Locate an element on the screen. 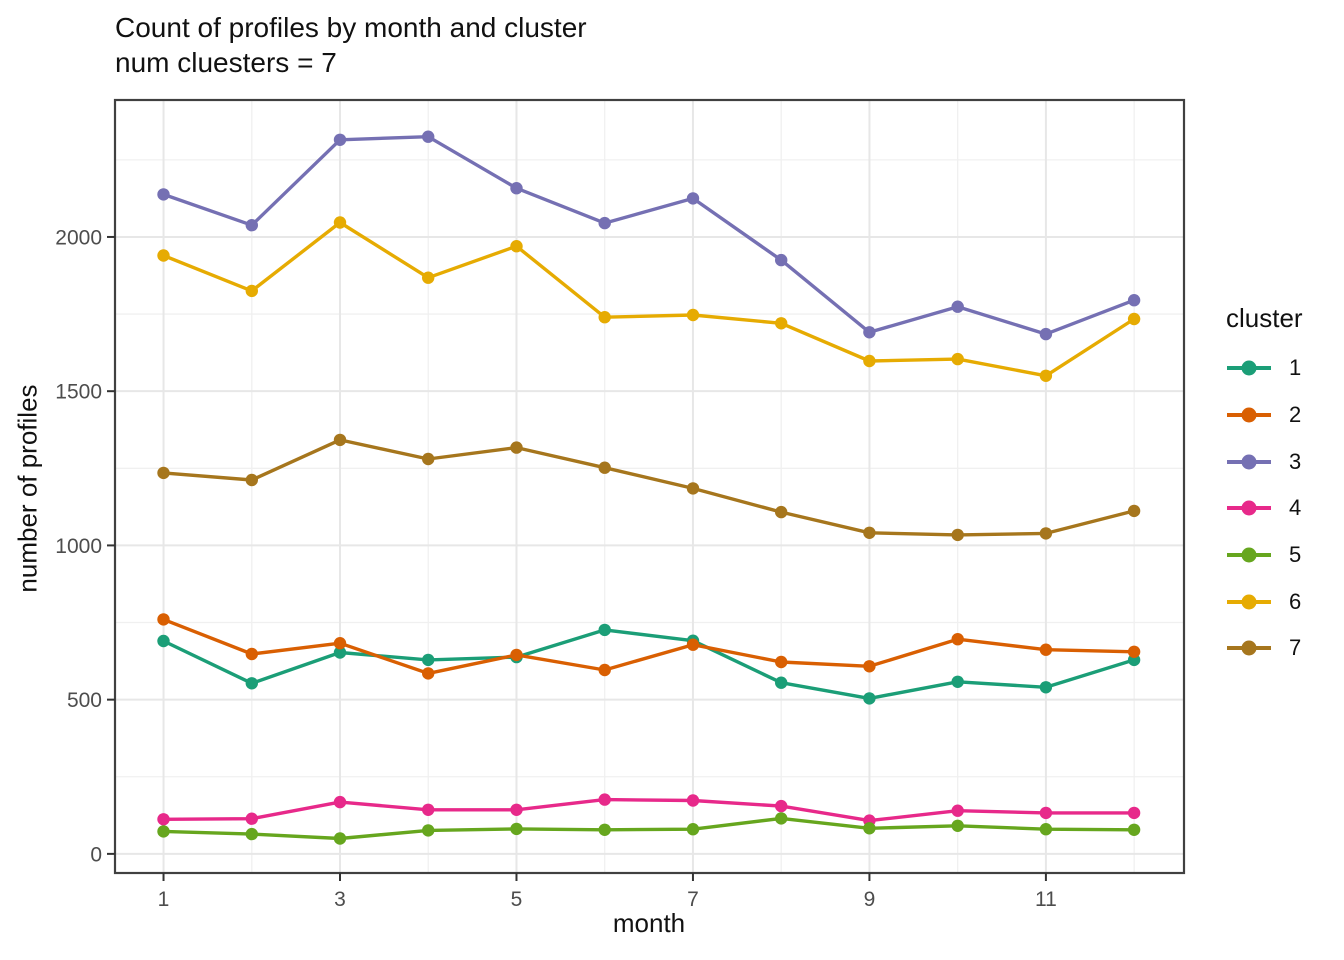 Image resolution: width=1344 pixels, height=960 pixels. legend-entry-cluster-5: 5 is located at coordinates (1264, 555).